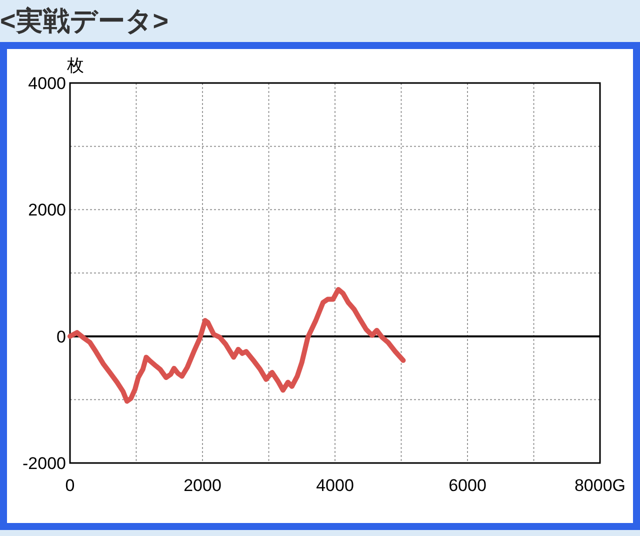 Image resolution: width=640 pixels, height=536 pixels. What do you see at coordinates (75, 65) in the screenshot?
I see `y-axis-title: 枚` at bounding box center [75, 65].